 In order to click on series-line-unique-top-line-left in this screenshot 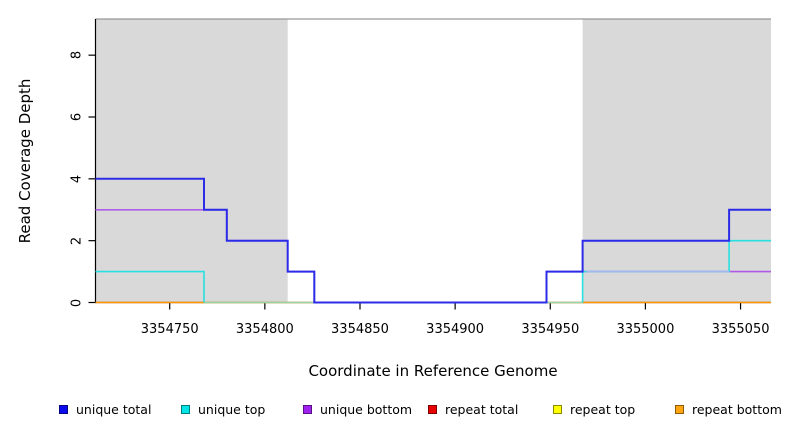, I will do `click(150, 286)`.